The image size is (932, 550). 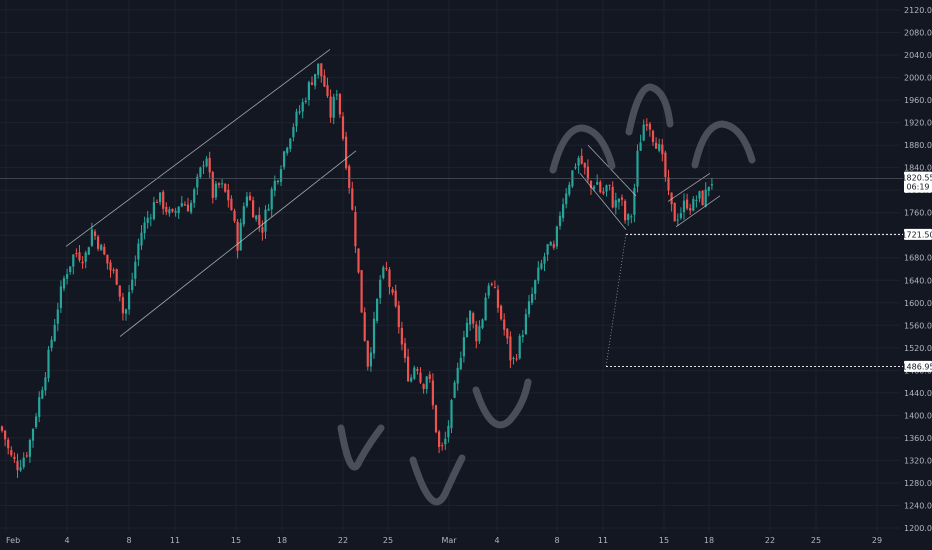 I want to click on wedge-upper-line, so click(x=689, y=187).